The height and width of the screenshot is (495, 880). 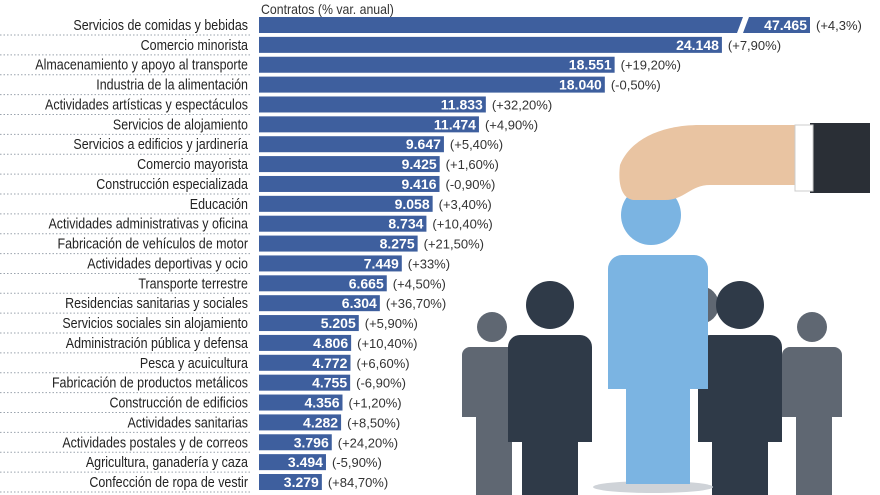 I want to click on category-label: Actividades sanitarias, so click(x=187, y=423).